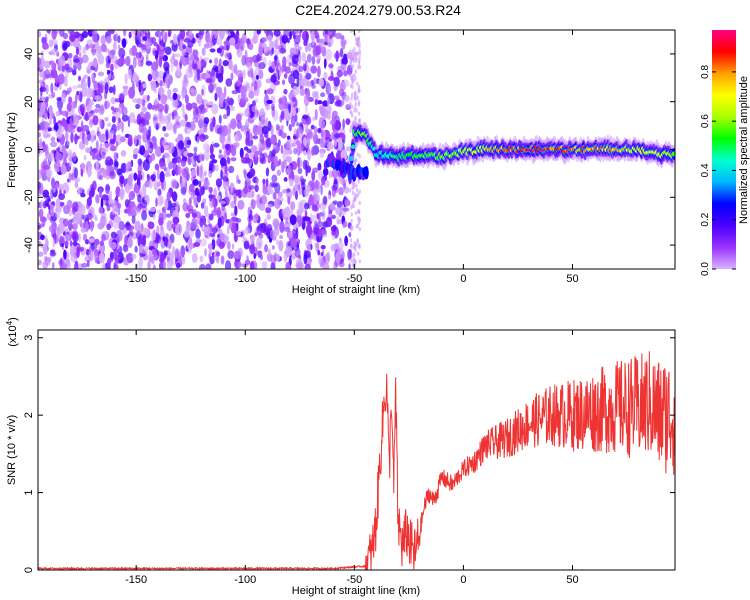  Describe the element at coordinates (705, 219) in the screenshot. I see `colorbar-tick-label: 0.2` at that location.